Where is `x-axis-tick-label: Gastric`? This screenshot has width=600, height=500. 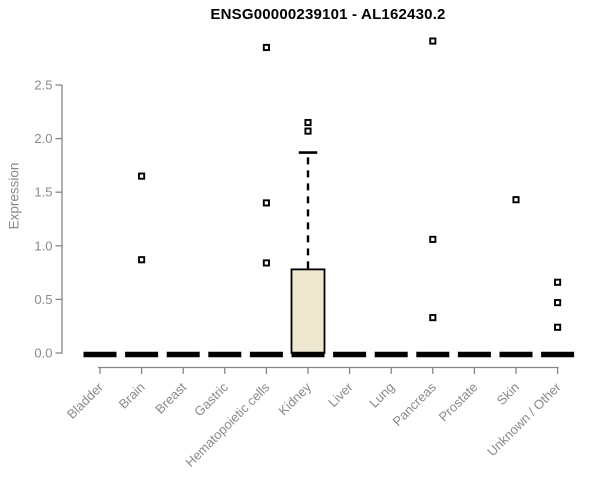
x-axis-tick-label: Gastric is located at coordinates (211, 399).